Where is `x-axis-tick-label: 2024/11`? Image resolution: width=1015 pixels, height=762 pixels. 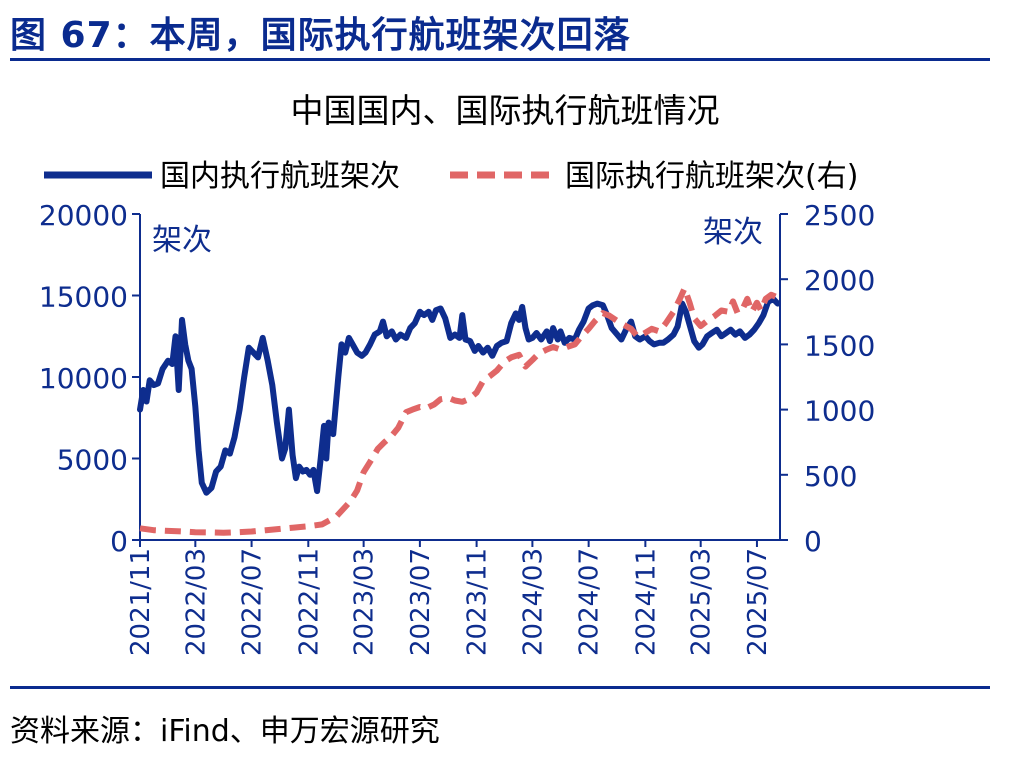 x-axis-tick-label: 2024/11 is located at coordinates (646, 602).